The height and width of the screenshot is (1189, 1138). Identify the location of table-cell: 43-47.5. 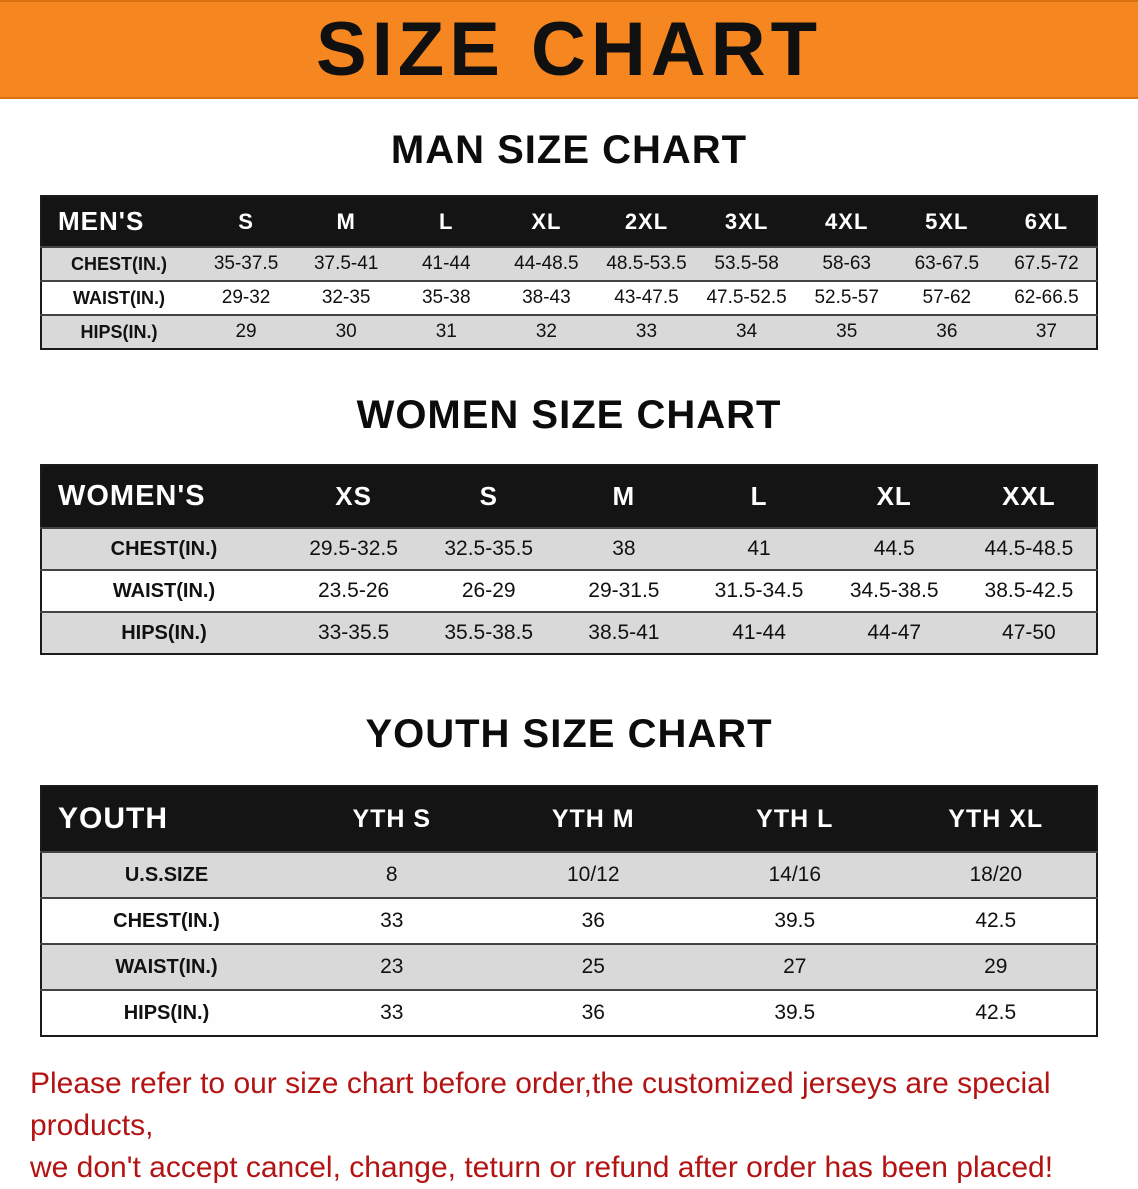
(646, 297).